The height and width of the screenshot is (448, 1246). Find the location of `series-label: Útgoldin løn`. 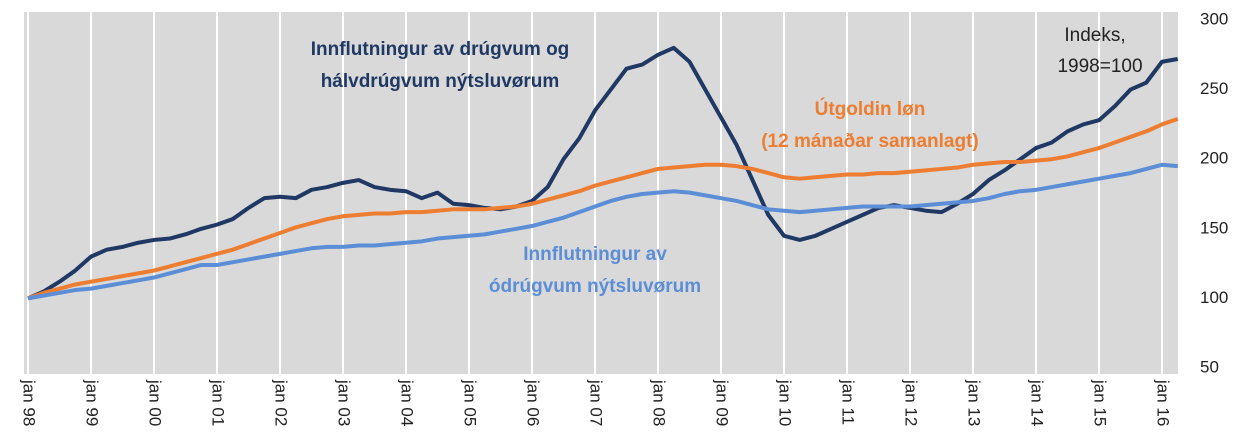

series-label: Útgoldin løn is located at coordinates (870, 109).